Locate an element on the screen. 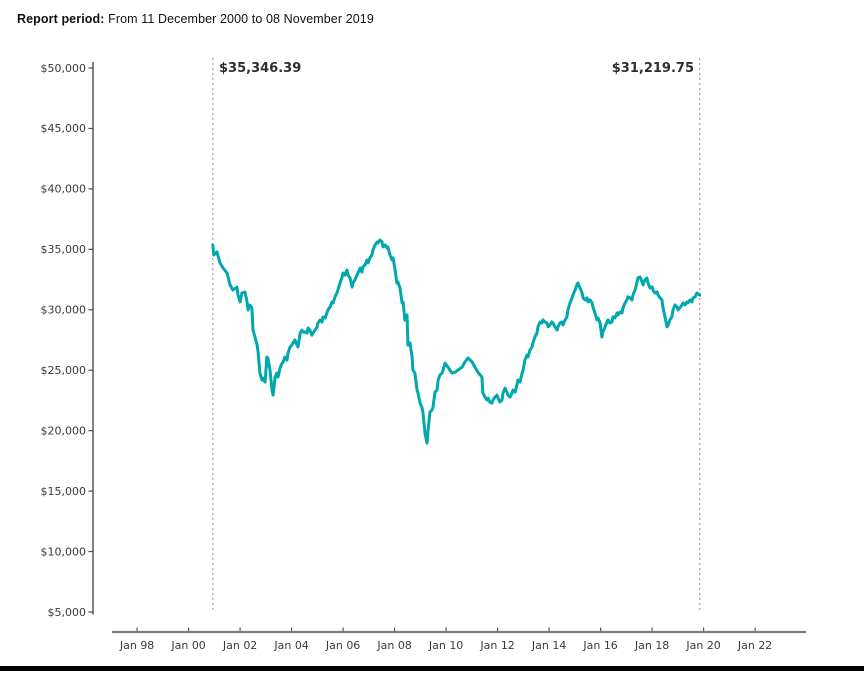  y-axis-label: $35,000 is located at coordinates (64, 249).